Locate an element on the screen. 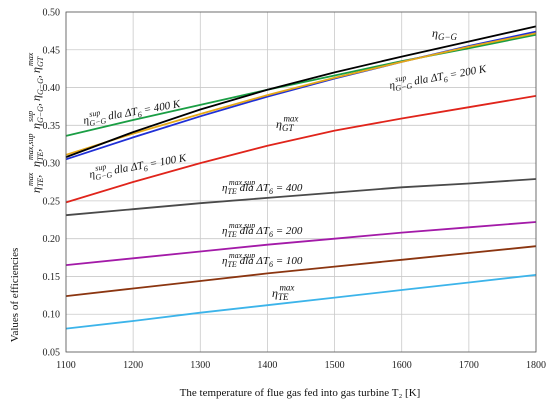  y-axis-label-text: Values of efficiencies is located at coordinates (15, 295).